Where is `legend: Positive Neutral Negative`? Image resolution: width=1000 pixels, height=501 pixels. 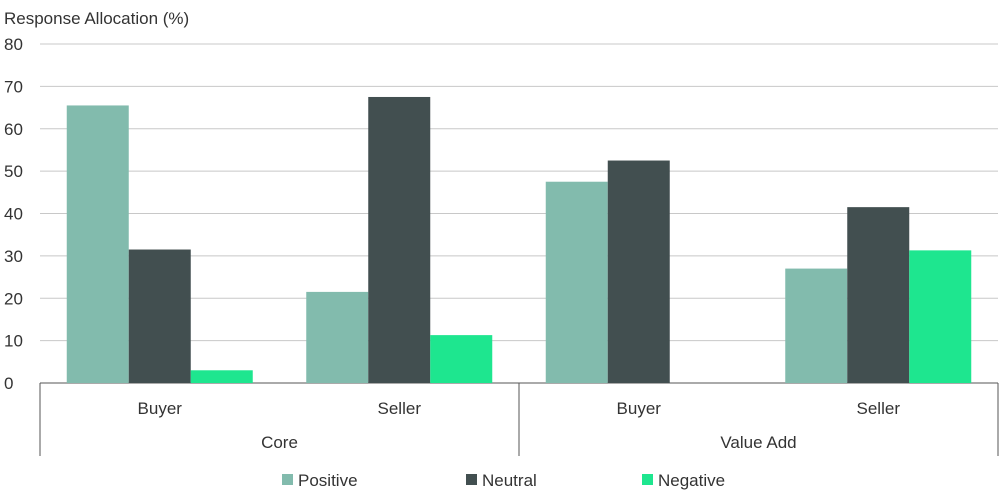 legend: Positive Neutral Negative is located at coordinates (503, 480).